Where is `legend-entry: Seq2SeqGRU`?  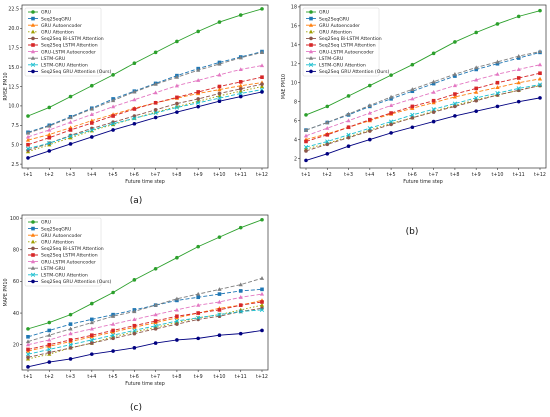
legend-entry: Seq2SeqGRU is located at coordinates (56, 19).